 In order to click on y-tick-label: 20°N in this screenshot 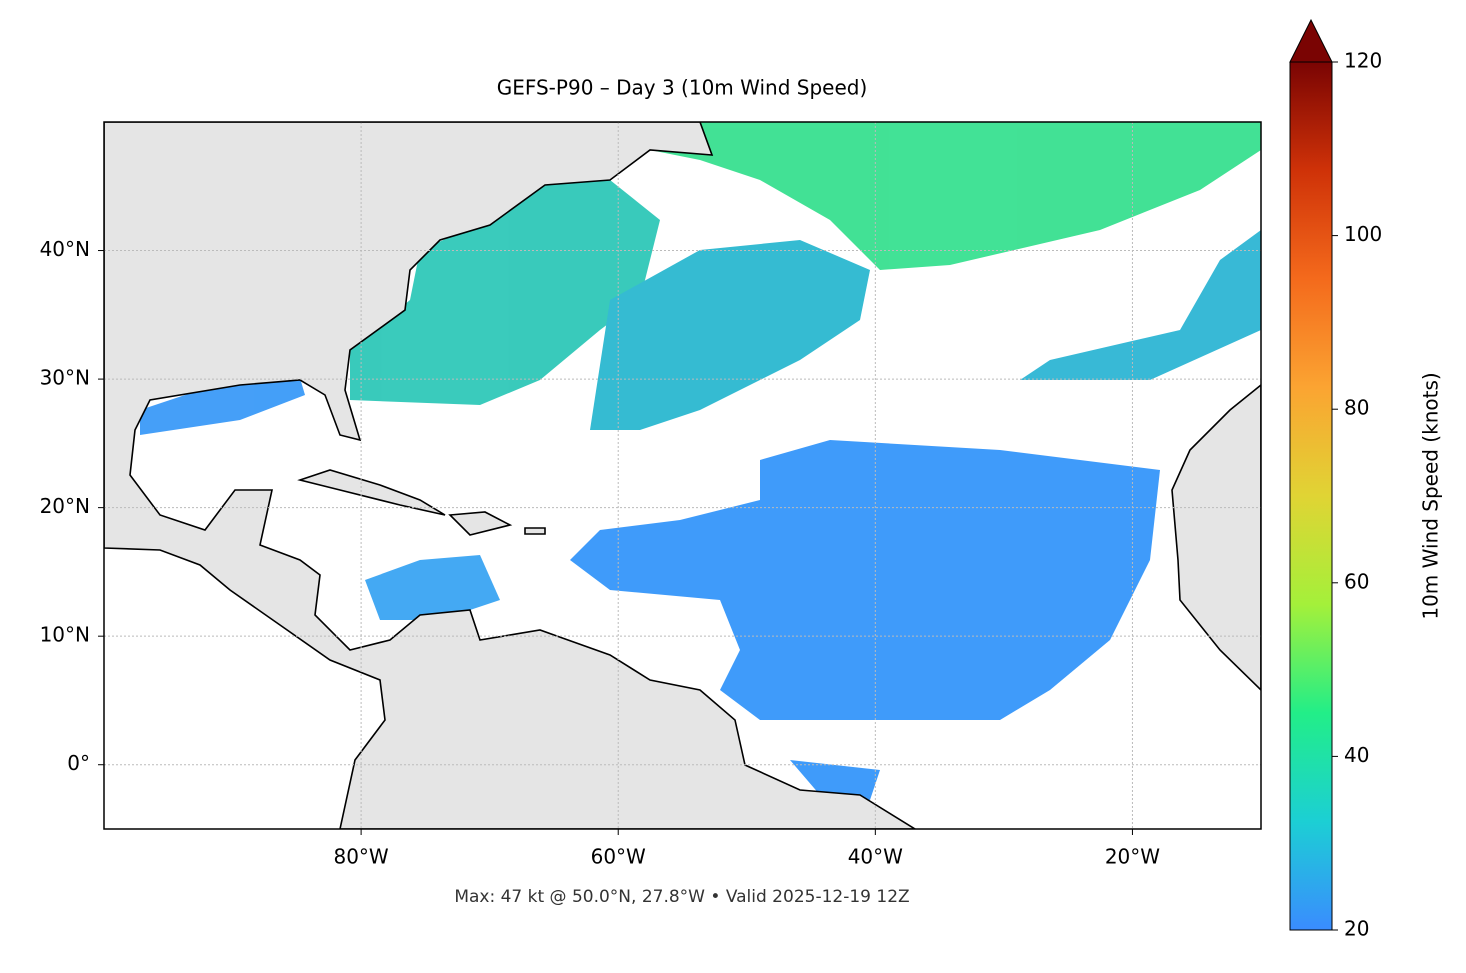, I will do `click(65, 506)`.